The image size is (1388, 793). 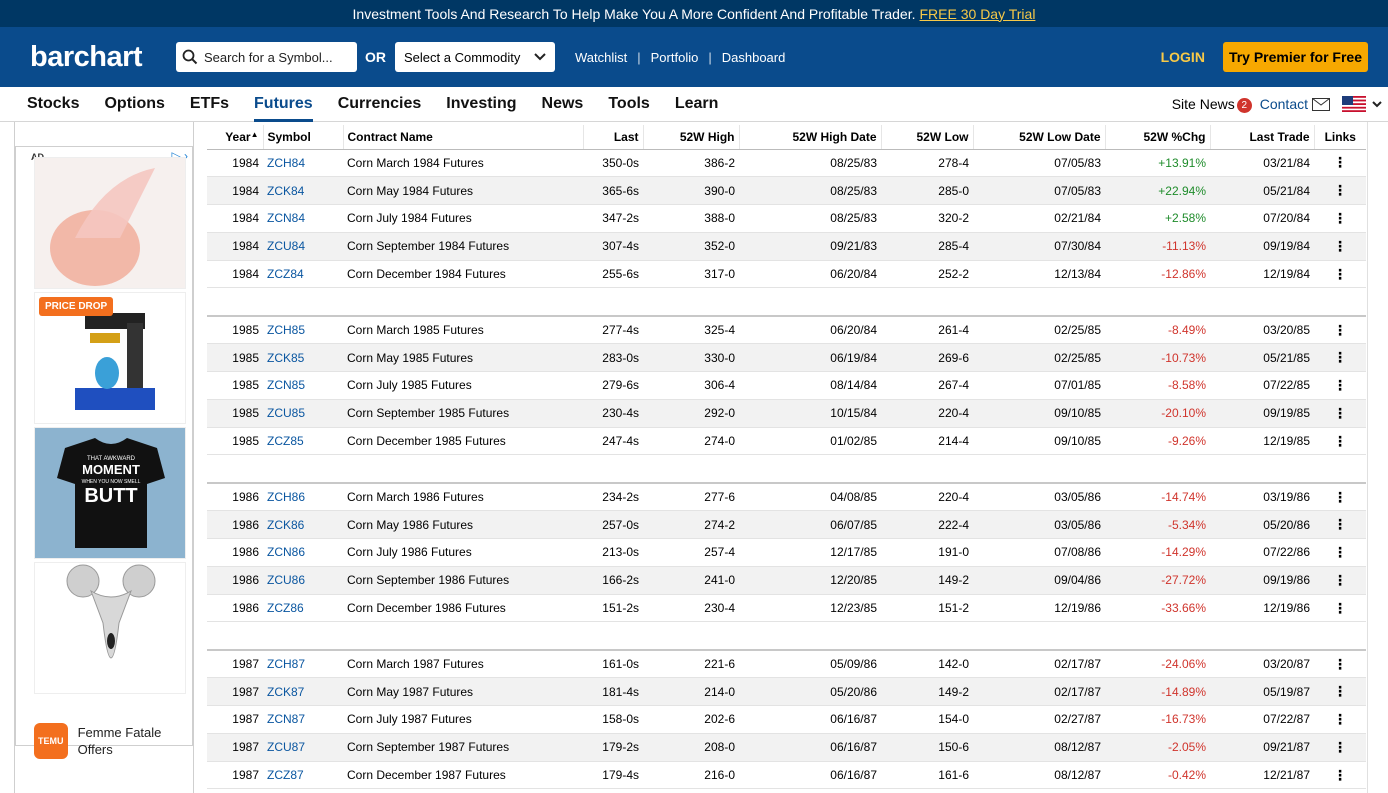 What do you see at coordinates (1157, 358) in the screenshot?
I see `cell-52w-pct-chg: -10.73%` at bounding box center [1157, 358].